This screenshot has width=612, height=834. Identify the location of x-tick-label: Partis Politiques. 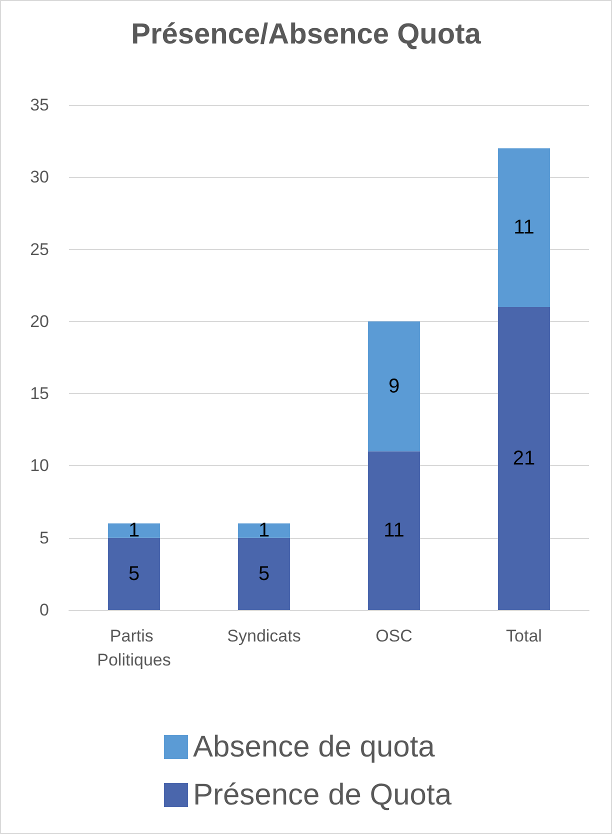
(134, 648).